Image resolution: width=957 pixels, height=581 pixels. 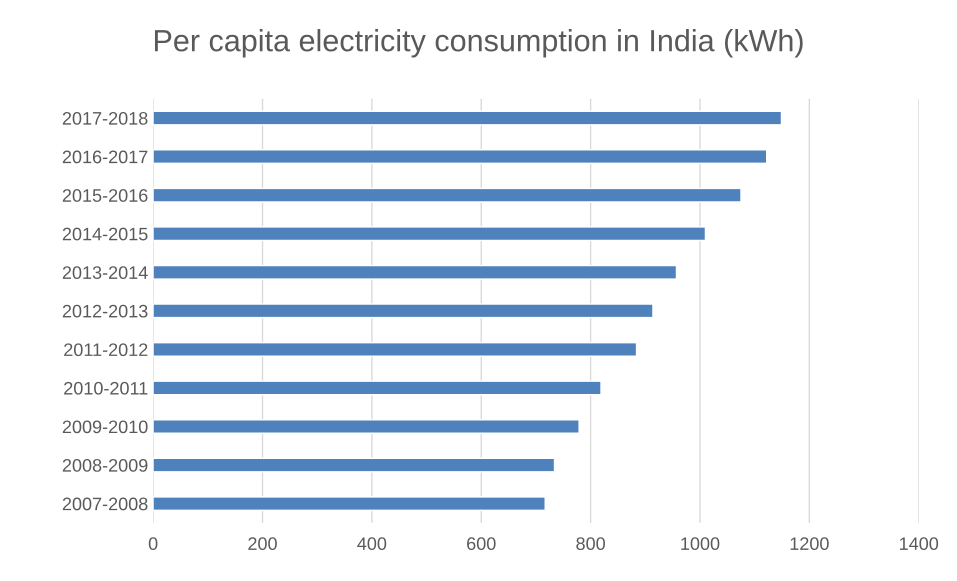 I want to click on x-tick-label: 800, so click(x=590, y=543).